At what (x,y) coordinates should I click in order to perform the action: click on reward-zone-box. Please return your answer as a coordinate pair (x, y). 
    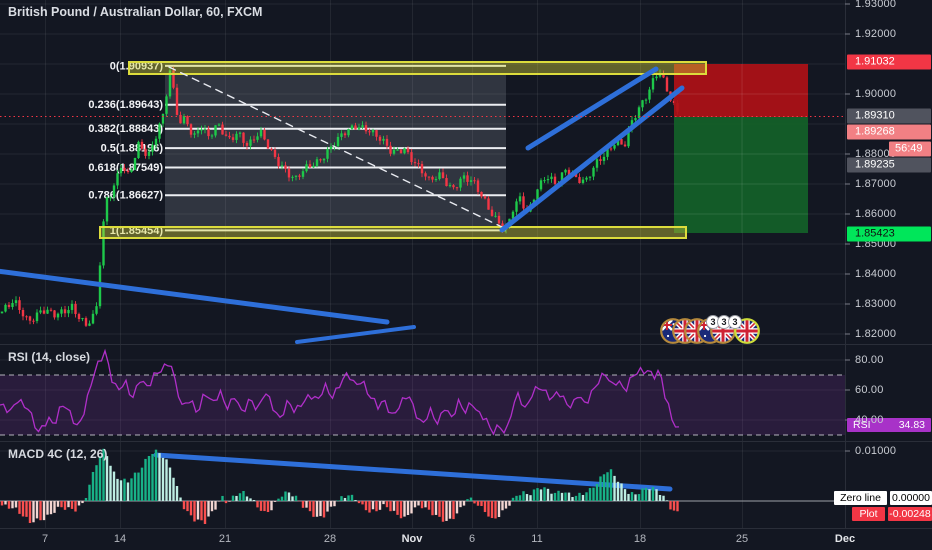
    Looking at the image, I should click on (741, 175).